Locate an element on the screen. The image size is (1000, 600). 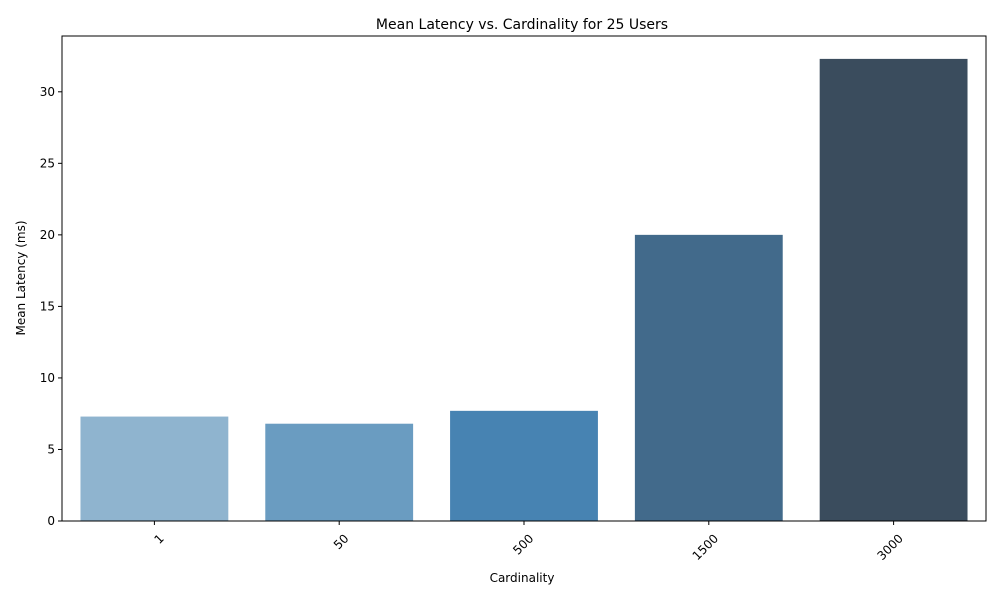
y-tick-label: 15 is located at coordinates (47, 306).